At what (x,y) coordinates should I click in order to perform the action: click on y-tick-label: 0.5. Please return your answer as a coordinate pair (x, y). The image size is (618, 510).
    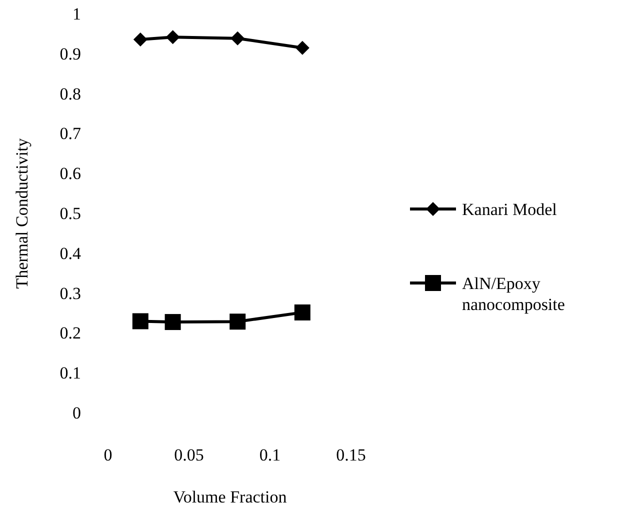
    Looking at the image, I should click on (70, 213).